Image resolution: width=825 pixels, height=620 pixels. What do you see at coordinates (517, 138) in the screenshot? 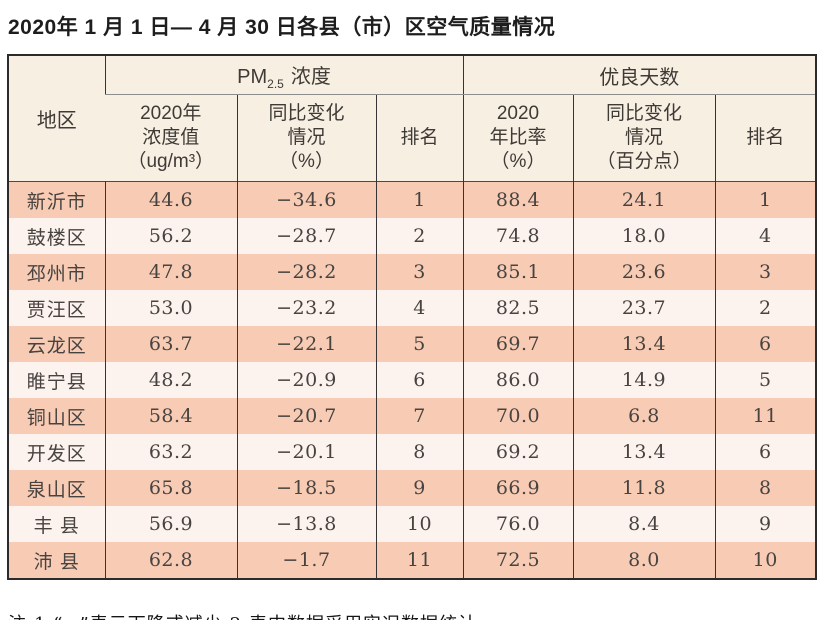
I see `col-header-gooddays-ratio: 2020 年比率 （%）` at bounding box center [517, 138].